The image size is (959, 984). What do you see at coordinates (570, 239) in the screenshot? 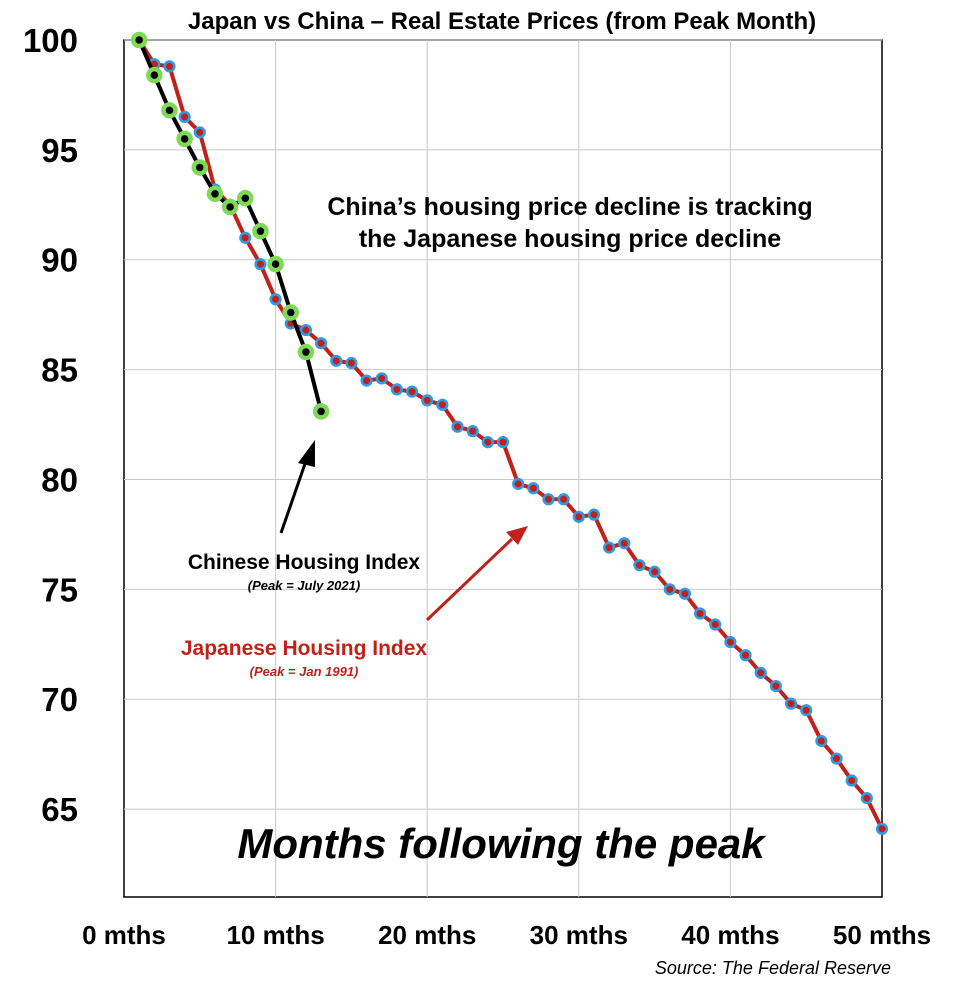
I see `annotation-line-2: the Japanese housing price decline` at bounding box center [570, 239].